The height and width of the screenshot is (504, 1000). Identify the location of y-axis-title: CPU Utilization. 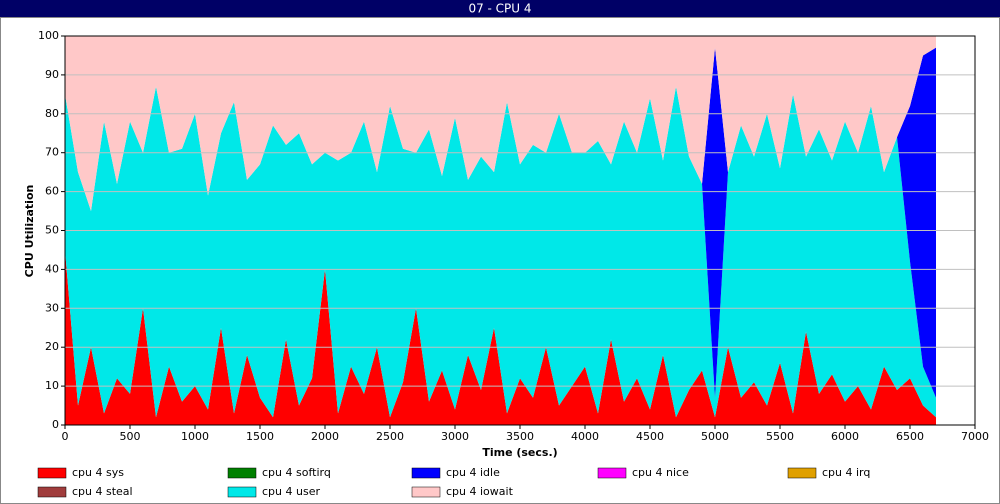
(29, 231).